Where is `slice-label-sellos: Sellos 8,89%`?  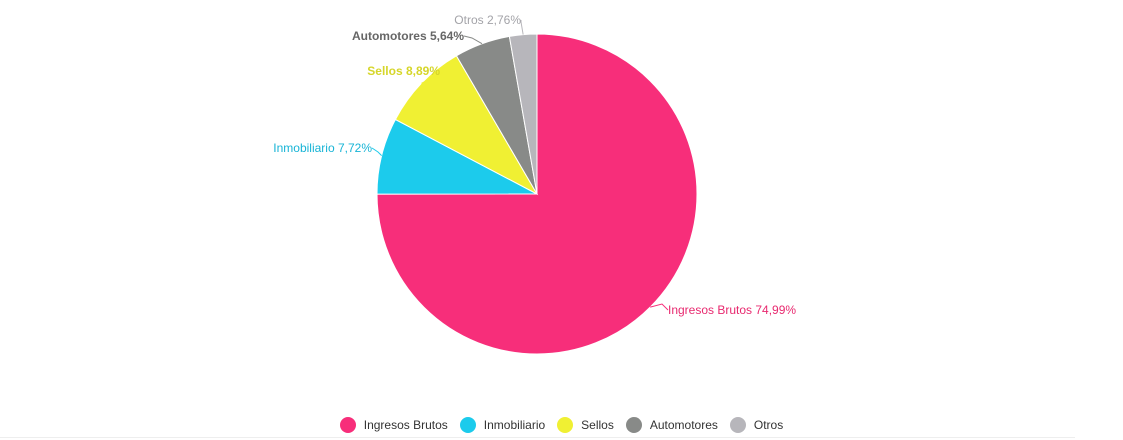
slice-label-sellos: Sellos 8,89% is located at coordinates (403, 71).